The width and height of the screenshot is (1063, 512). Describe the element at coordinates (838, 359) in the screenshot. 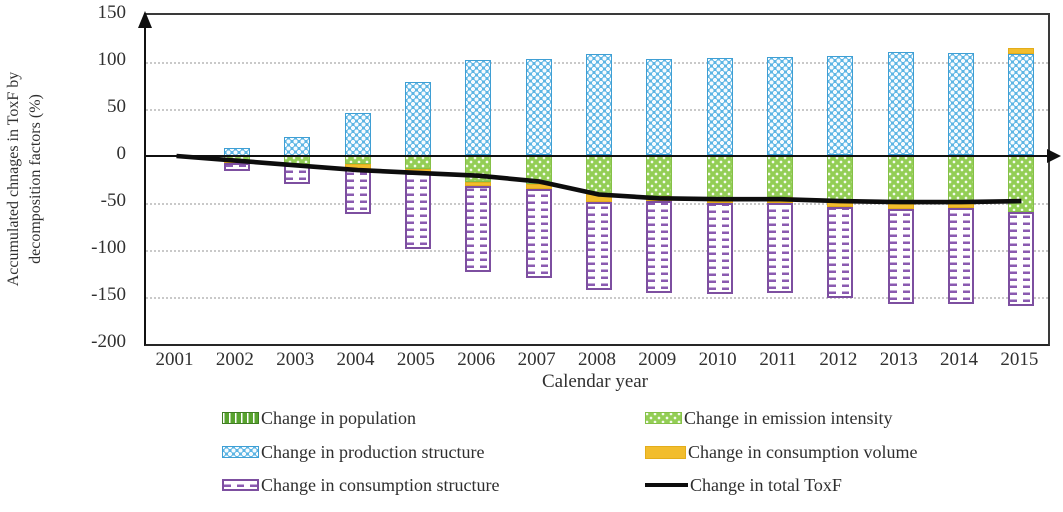

I see `x-tick-label: 2012` at that location.